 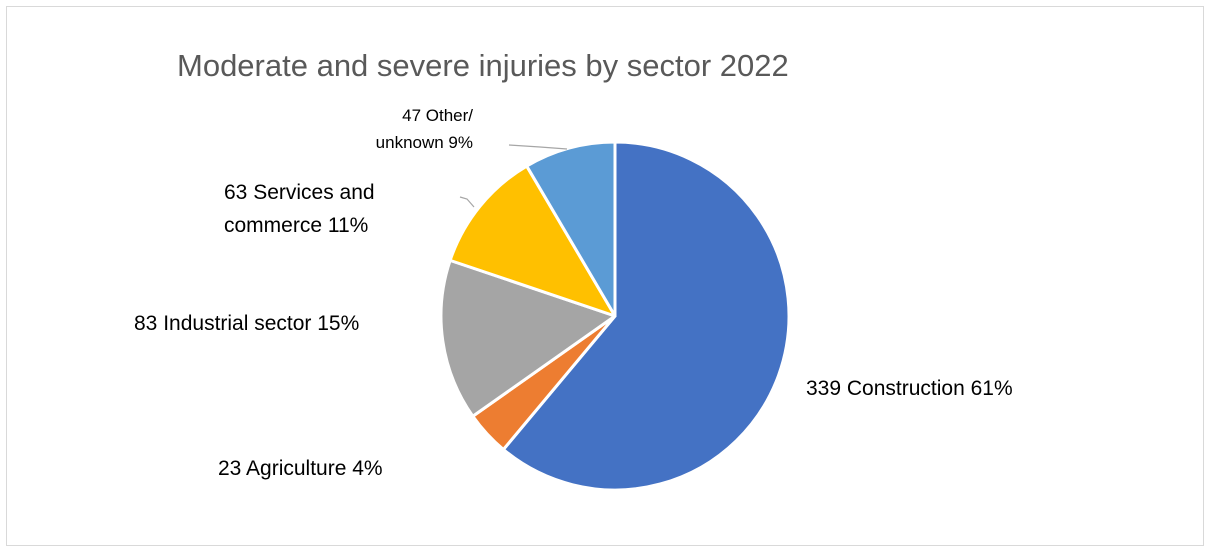 What do you see at coordinates (528, 338) in the screenshot?
I see `pie-slice-industrial-sector` at bounding box center [528, 338].